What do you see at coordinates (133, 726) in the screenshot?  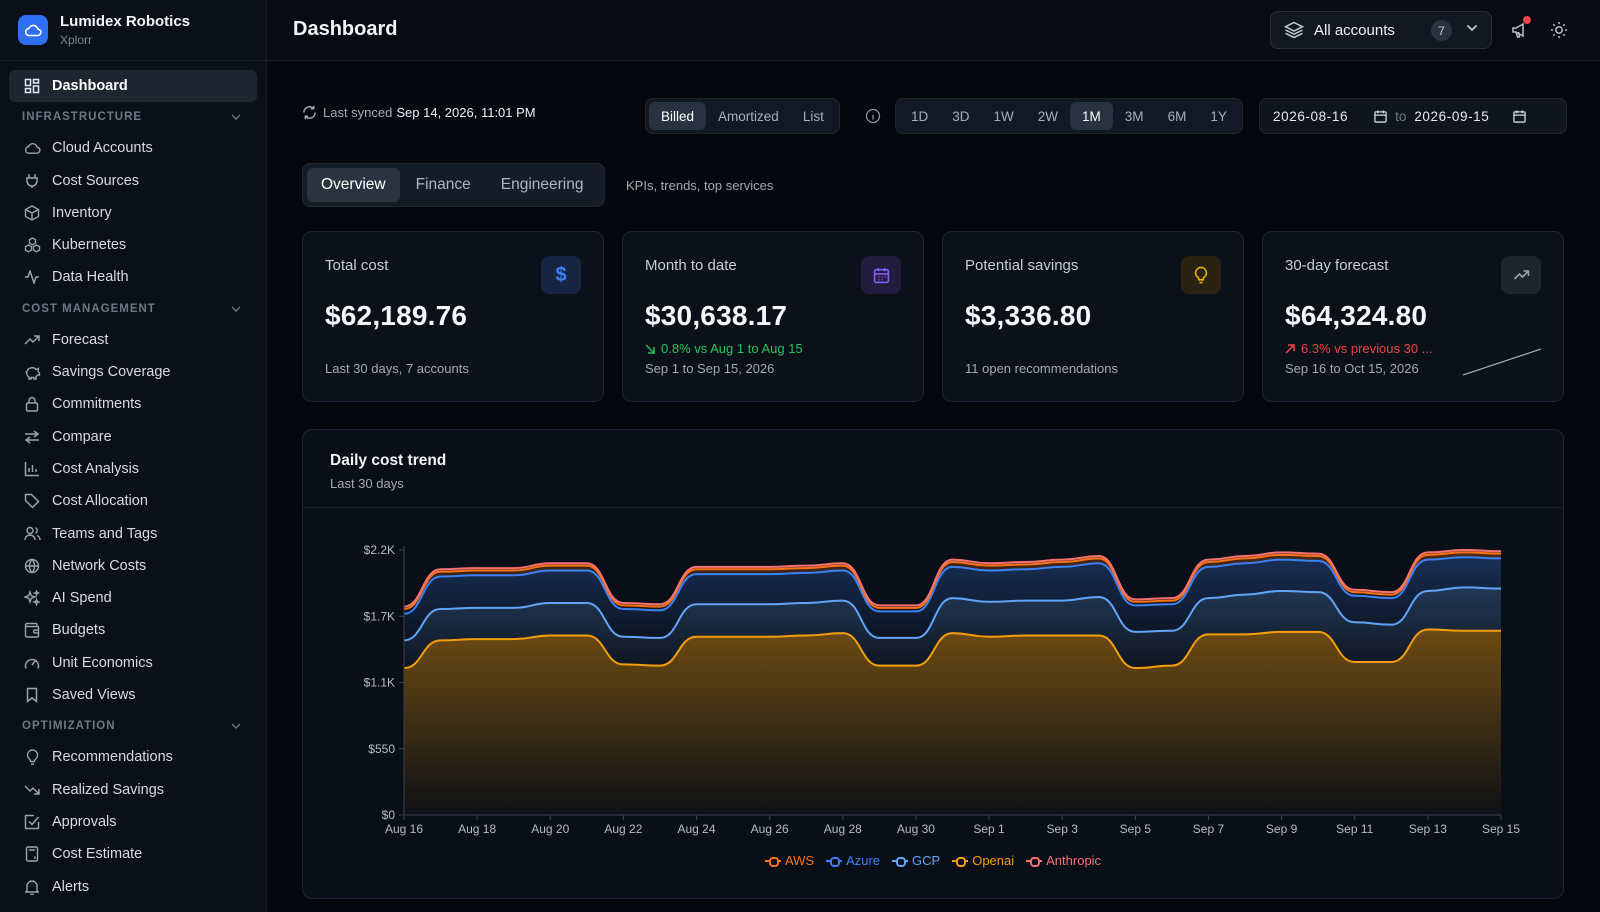 I see `section-optimization: OPTIMIZATION` at bounding box center [133, 726].